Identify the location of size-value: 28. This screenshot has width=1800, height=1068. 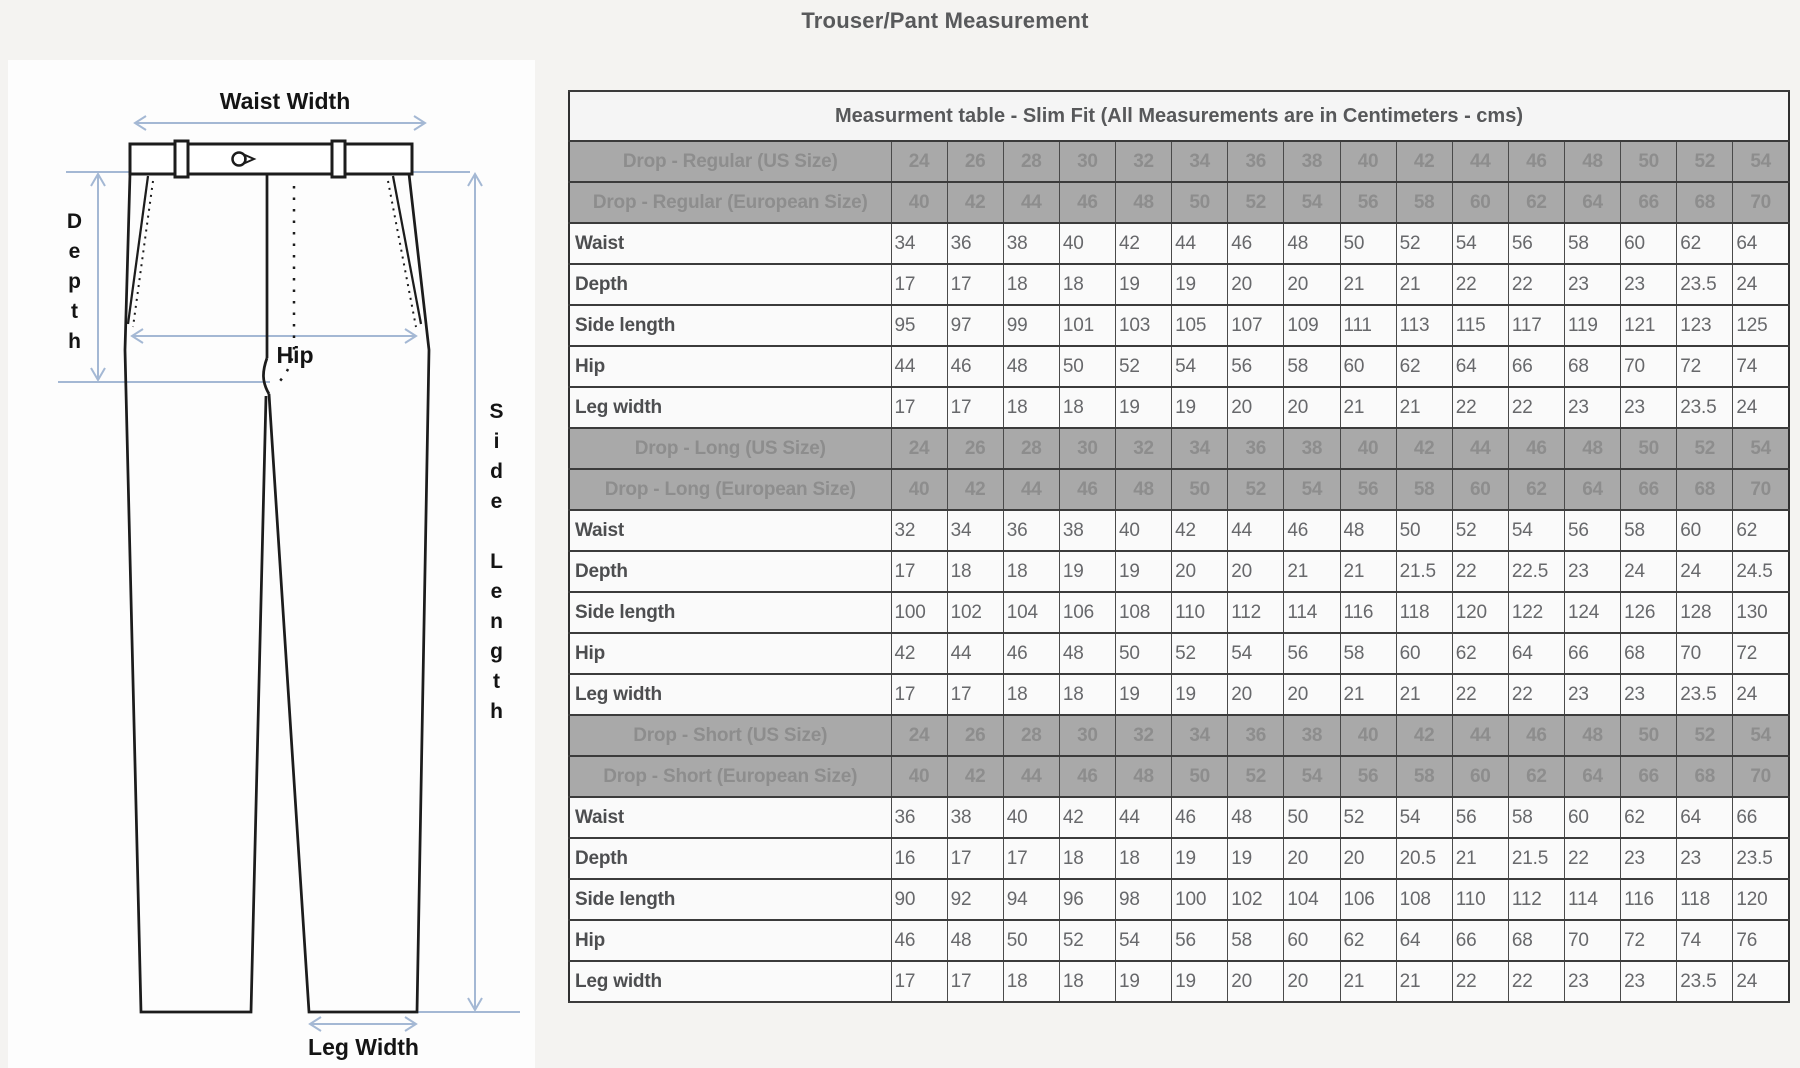
(1031, 448).